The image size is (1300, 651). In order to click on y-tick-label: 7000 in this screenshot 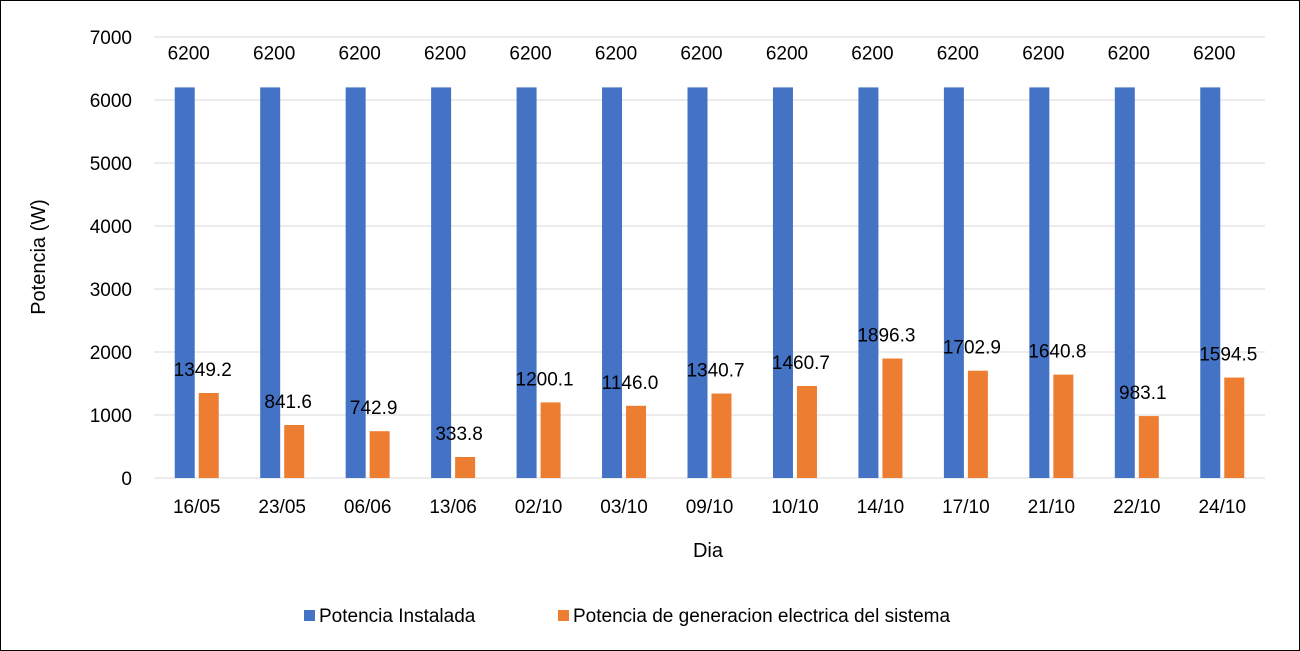, I will do `click(111, 38)`.